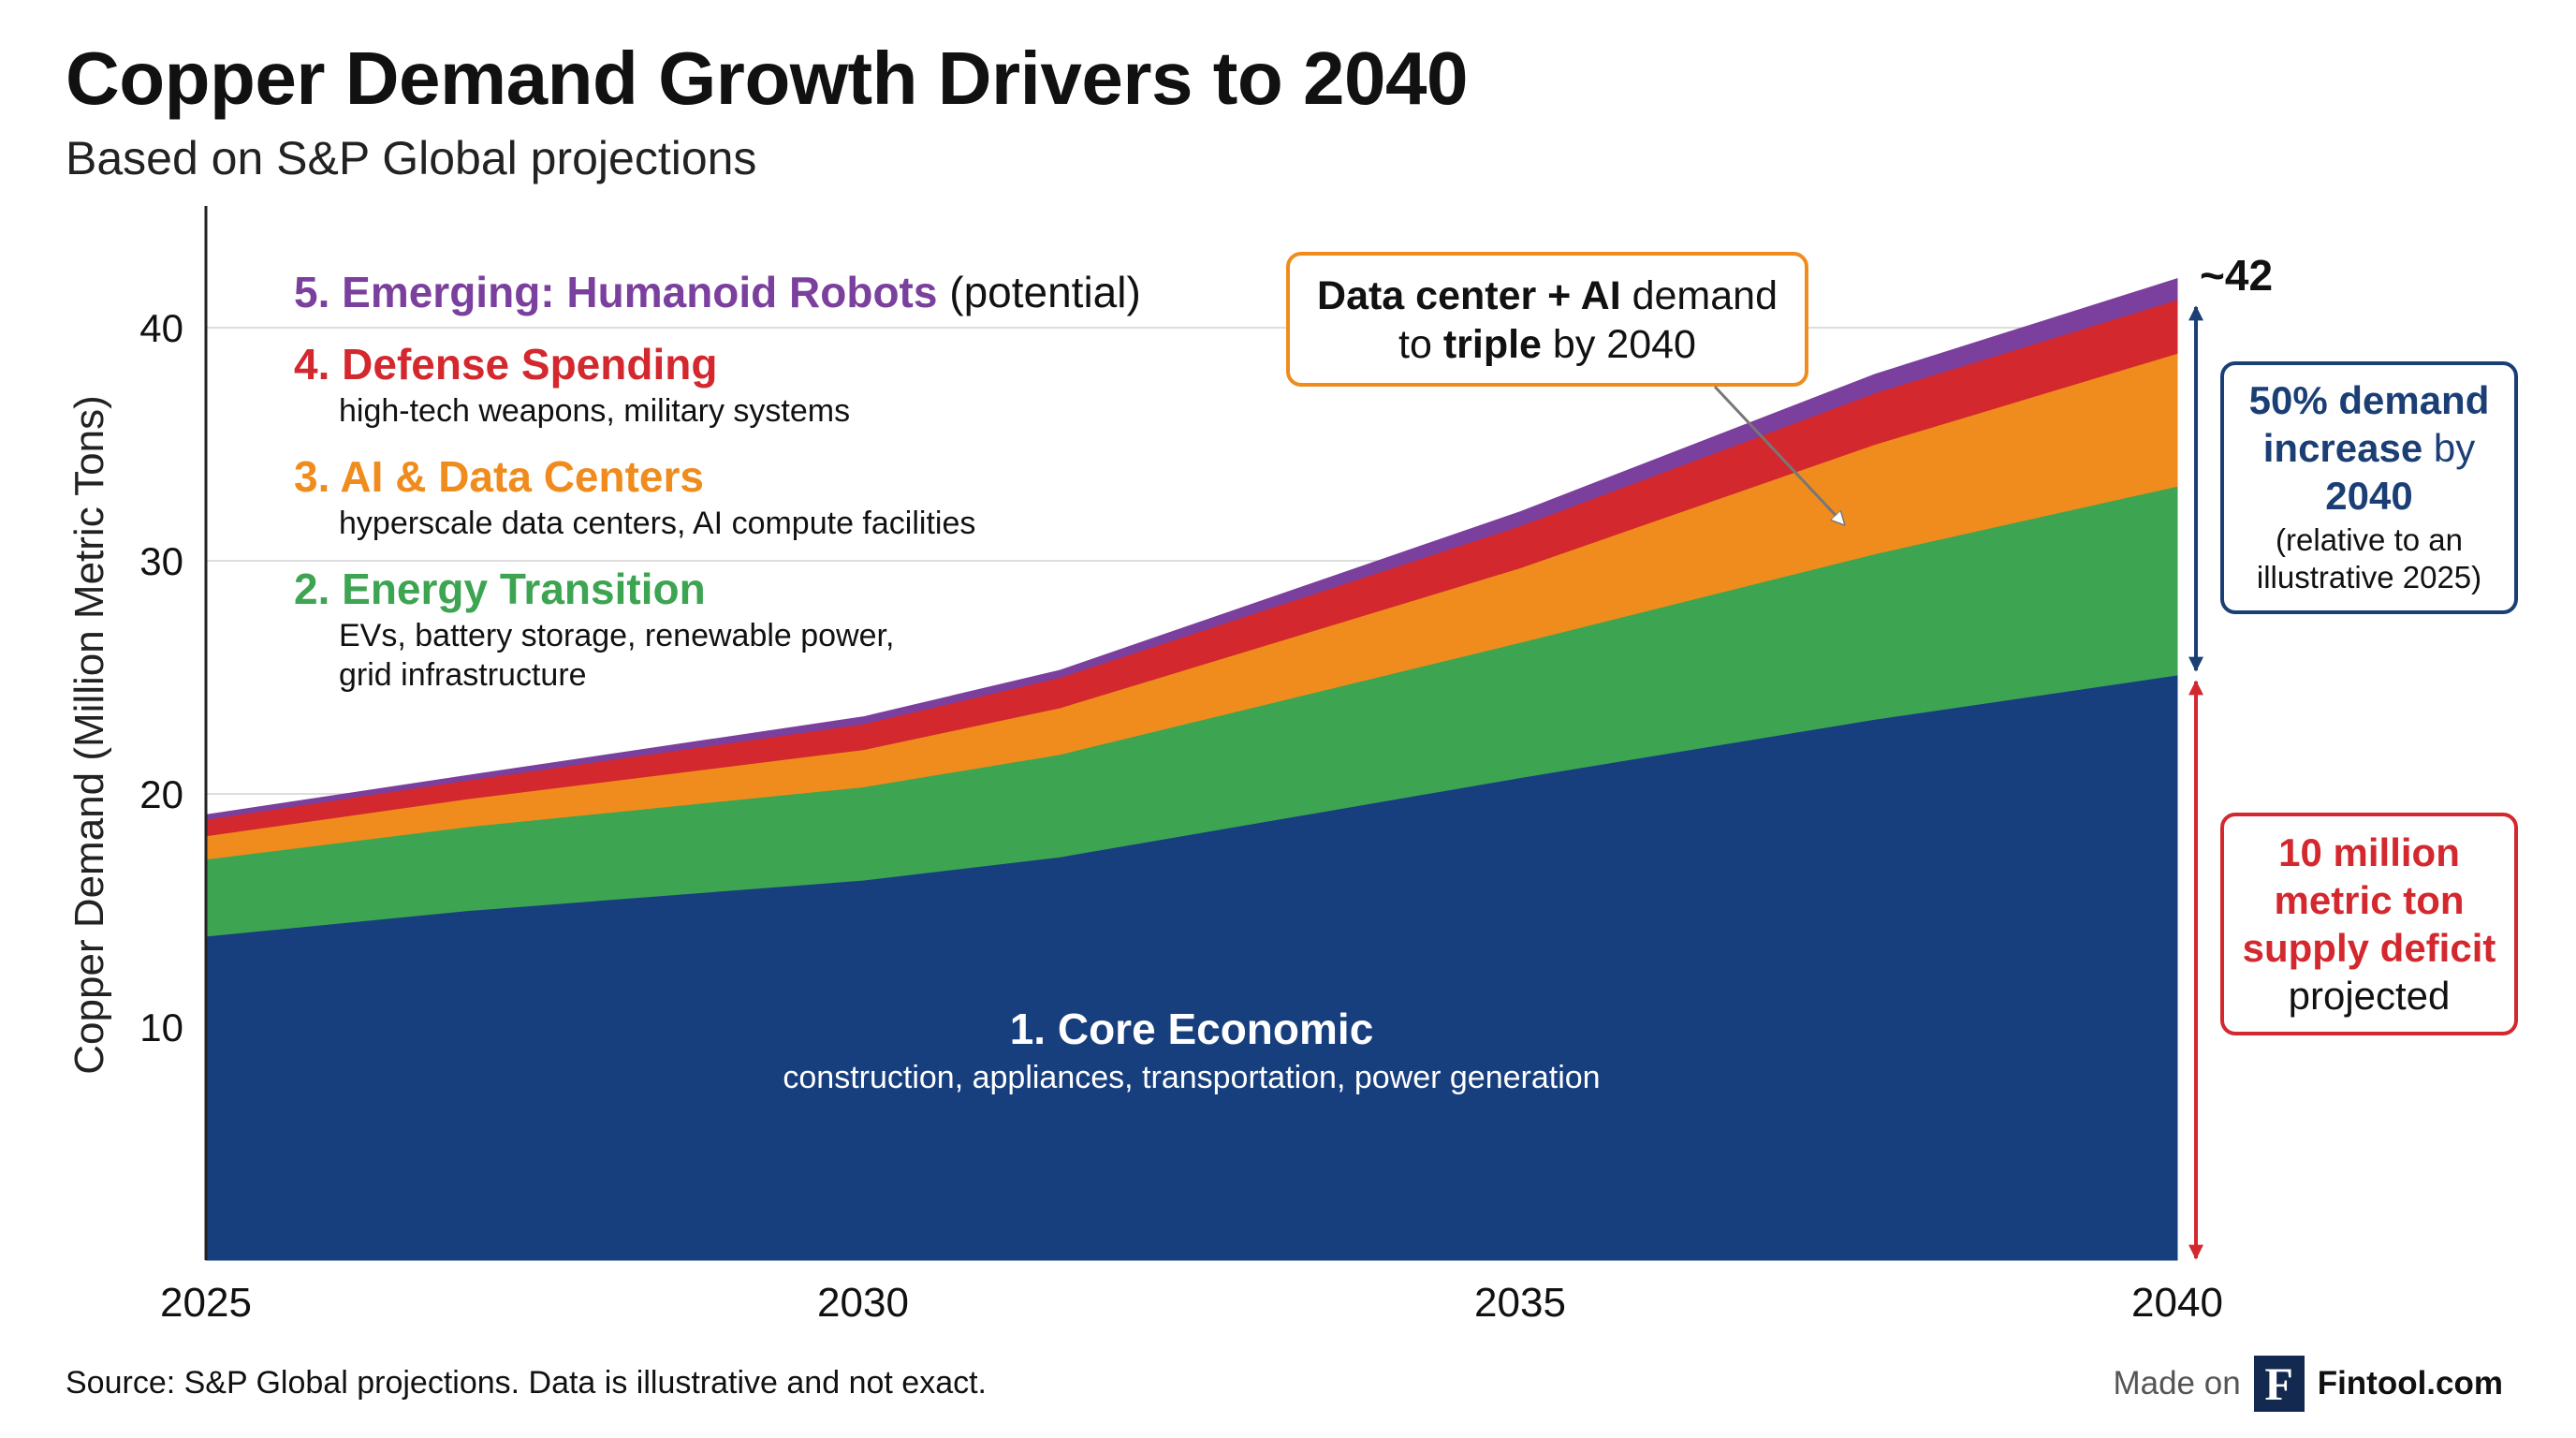  Describe the element at coordinates (594, 411) in the screenshot. I see `label-defense-desc: high-tech weapons, military systems` at that location.